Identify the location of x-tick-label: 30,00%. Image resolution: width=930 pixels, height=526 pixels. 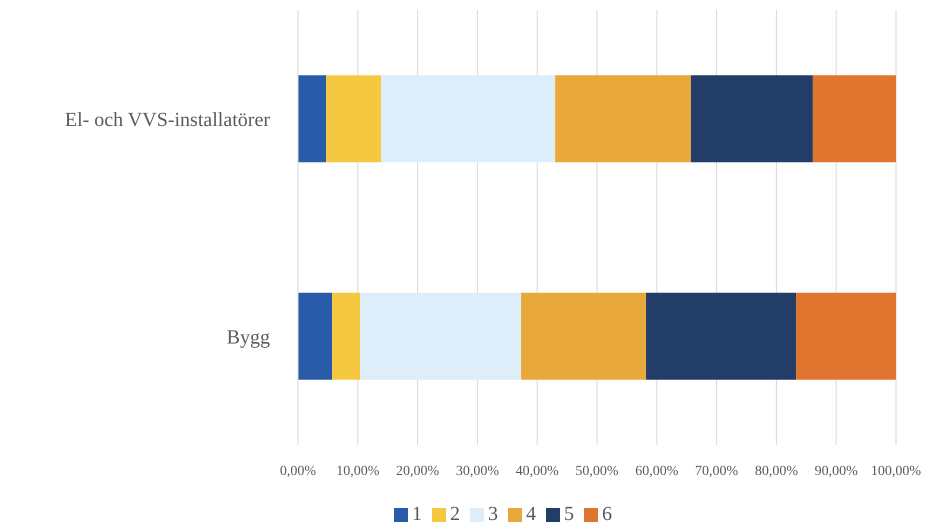
(478, 471).